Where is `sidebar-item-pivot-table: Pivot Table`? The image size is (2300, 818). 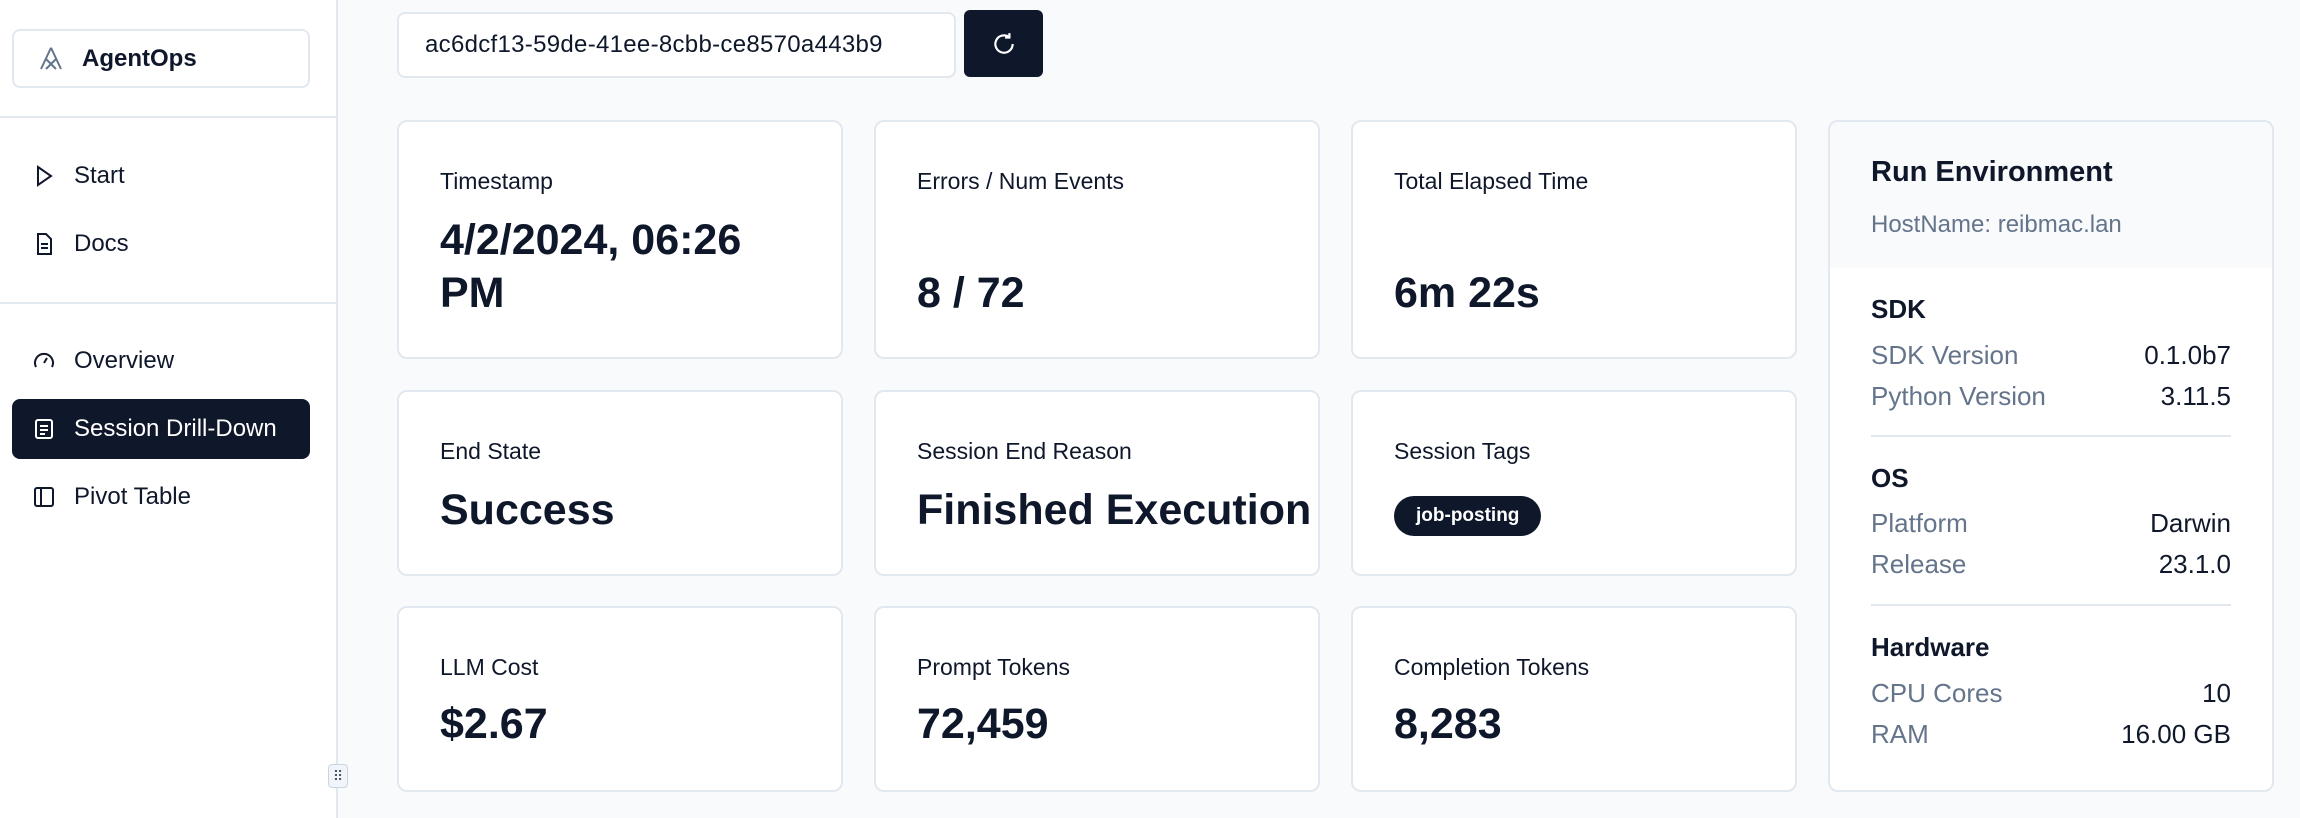
sidebar-item-pivot-table: Pivot Table is located at coordinates (161, 497).